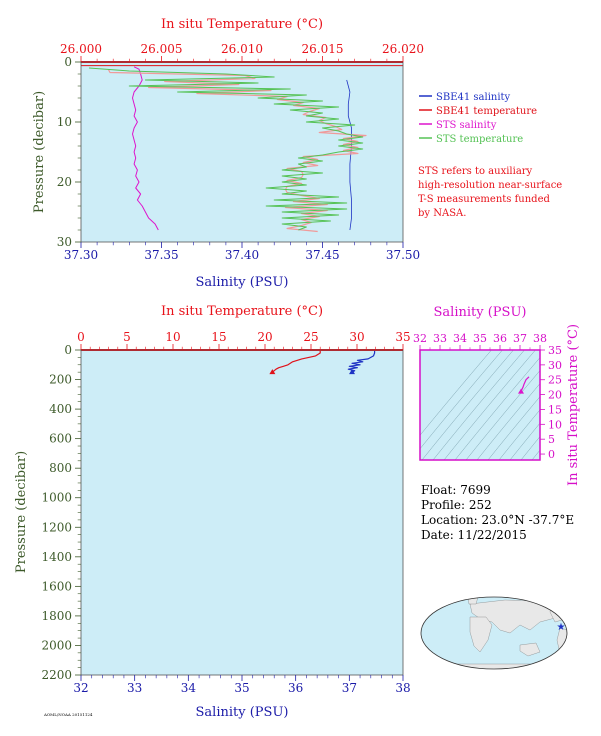  I want to click on top-temperature-axis-label: In situ Temperature (°C), so click(242, 24).